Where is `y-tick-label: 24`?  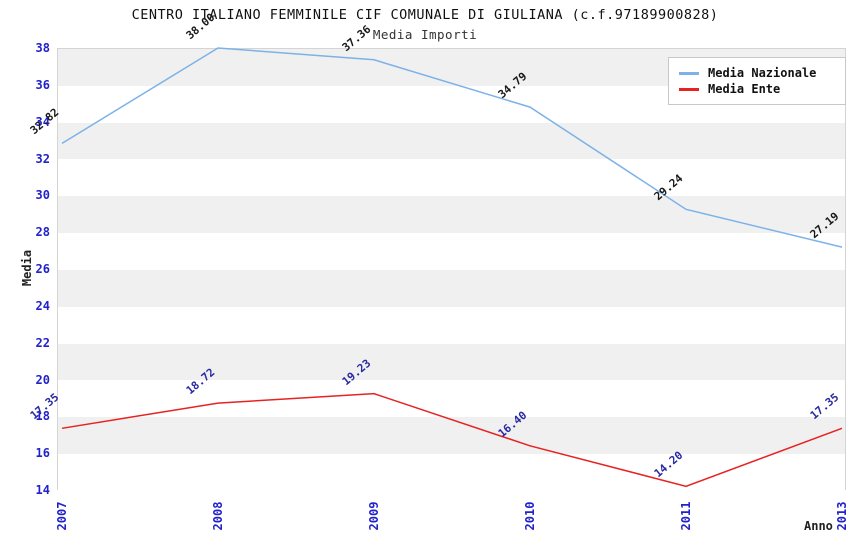
y-tick-label: 24 is located at coordinates (42, 305).